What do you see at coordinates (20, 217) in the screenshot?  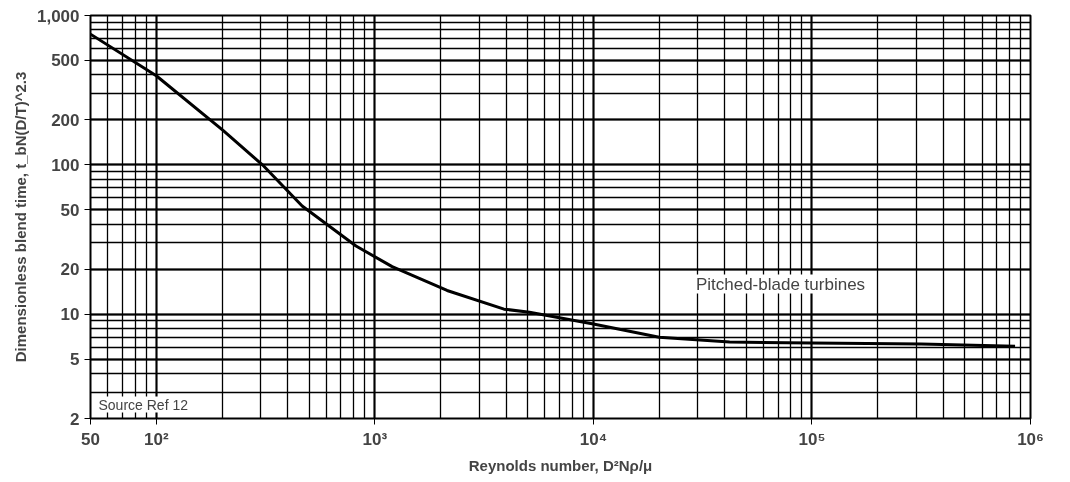 I see `y-axis-title: Dimensionless blend time, t_bN(D/T)^2.3` at bounding box center [20, 217].